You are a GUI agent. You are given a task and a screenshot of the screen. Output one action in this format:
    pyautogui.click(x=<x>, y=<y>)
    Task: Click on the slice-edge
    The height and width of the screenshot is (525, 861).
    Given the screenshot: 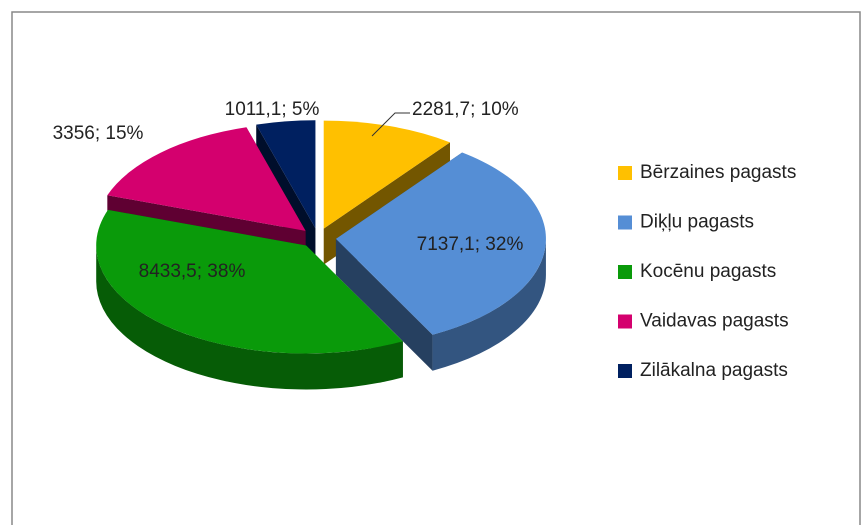 What is the action you would take?
    pyautogui.click(x=384, y=304)
    